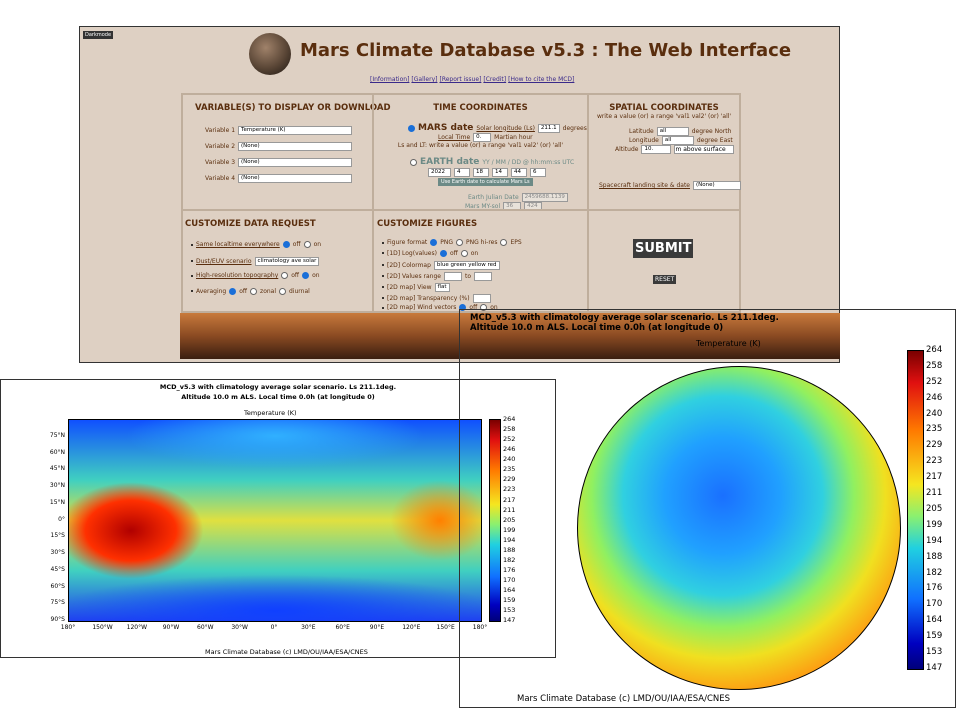 The image size is (960, 720). Describe the element at coordinates (518, 197) in the screenshot. I see `jd-row: Earth Julian Date 2459688.1139` at that location.